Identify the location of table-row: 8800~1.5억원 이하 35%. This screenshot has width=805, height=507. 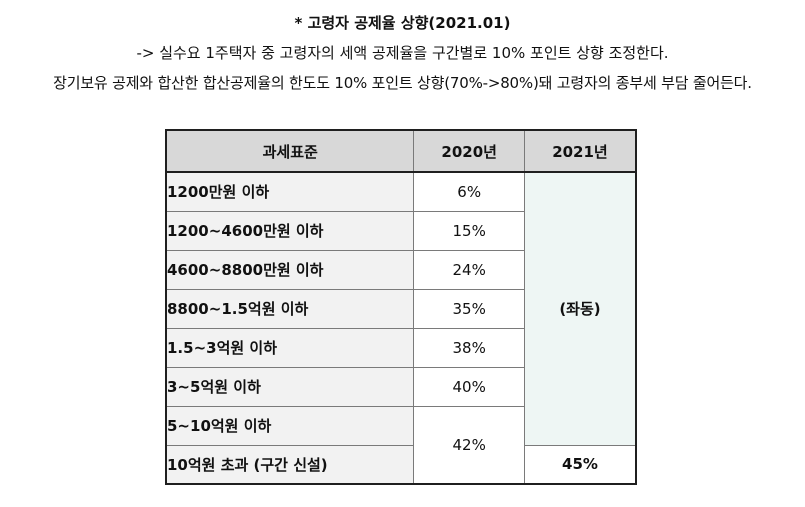
(400, 308).